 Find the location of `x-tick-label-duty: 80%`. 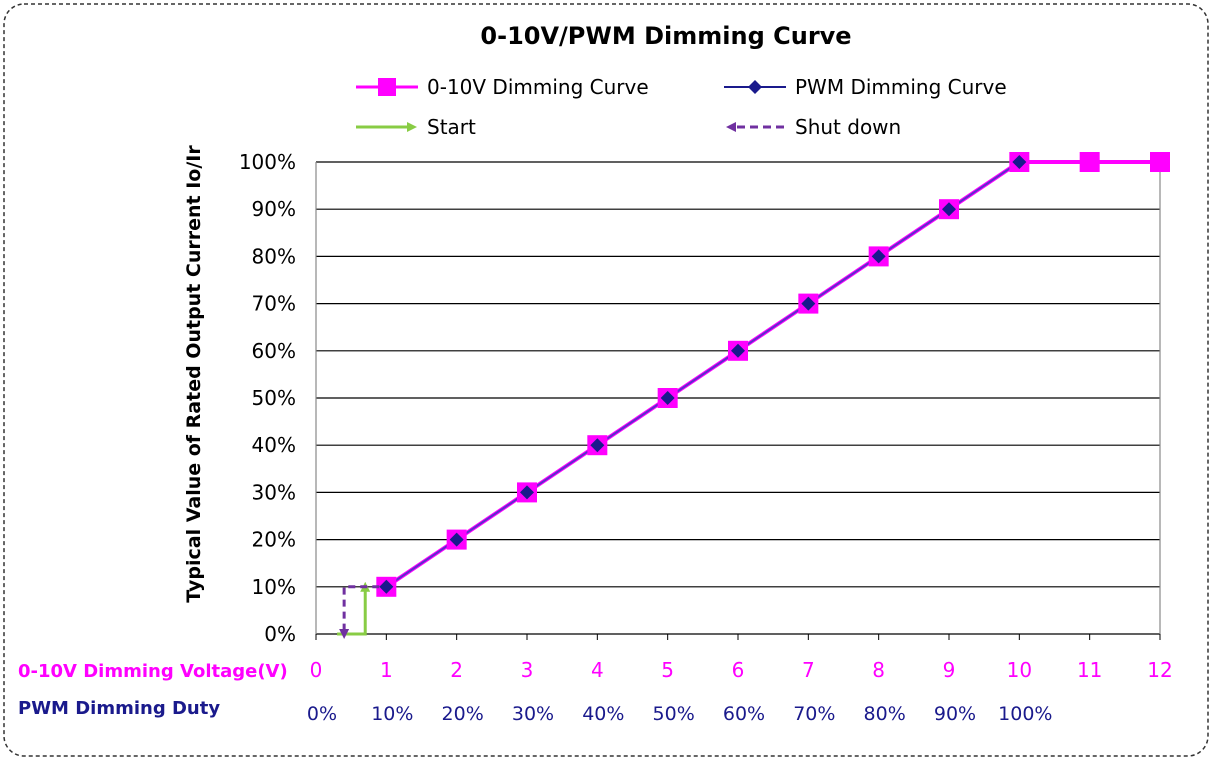

x-tick-label-duty: 80% is located at coordinates (885, 714).